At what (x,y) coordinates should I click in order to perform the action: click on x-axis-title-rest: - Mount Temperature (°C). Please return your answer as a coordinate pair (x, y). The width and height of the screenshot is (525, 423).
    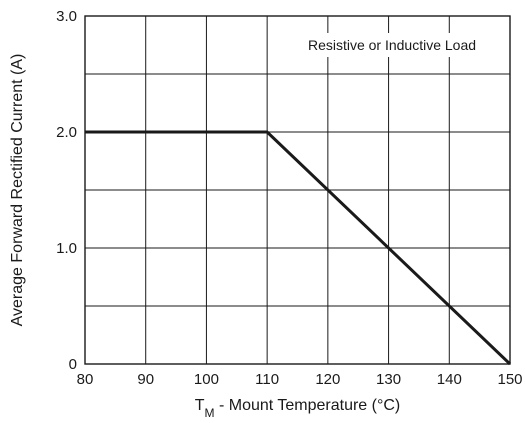
    Looking at the image, I should click on (308, 405).